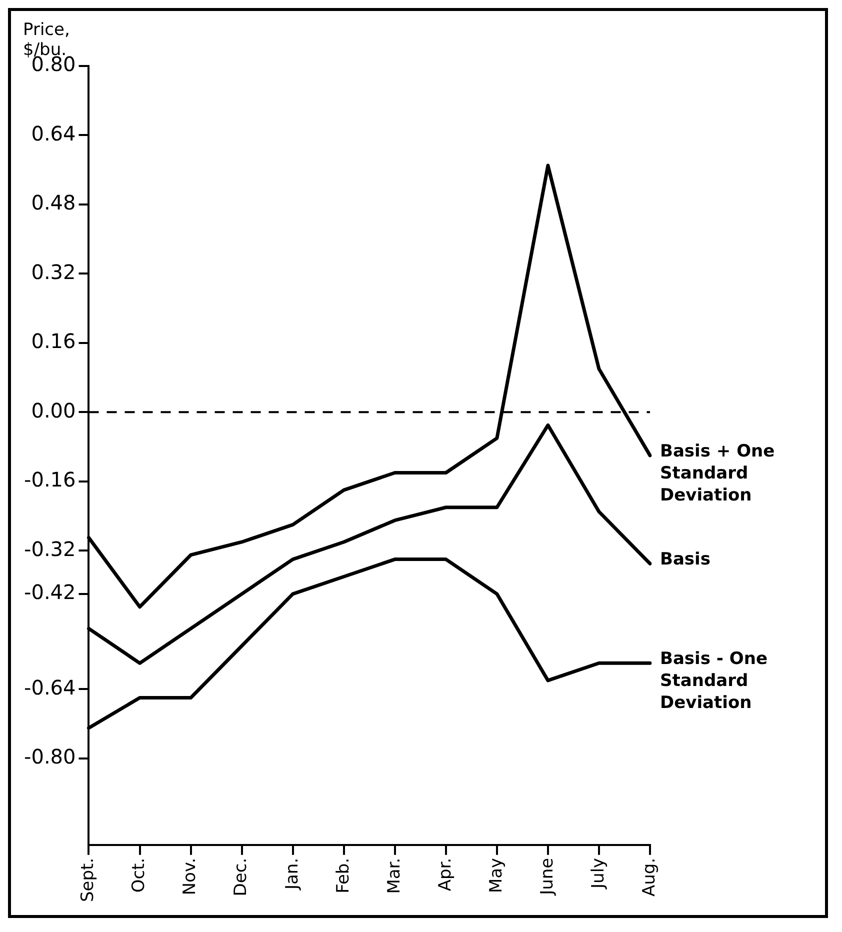  I want to click on y-tick-label: -0.42, so click(50, 592).